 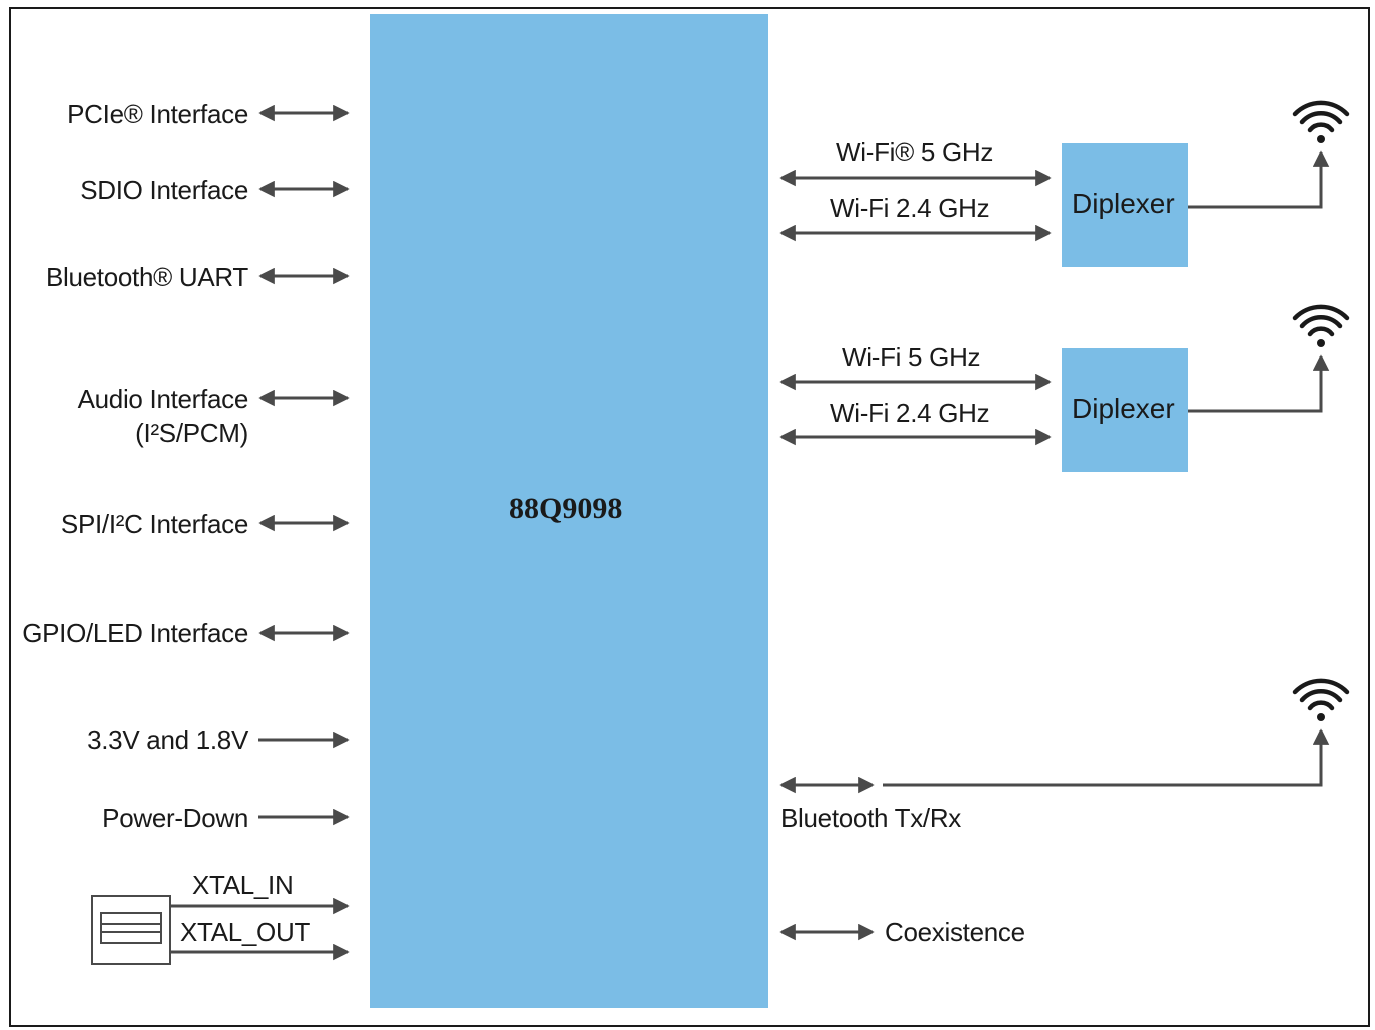 What do you see at coordinates (1106, 757) in the screenshot?
I see `bluetooth-feed` at bounding box center [1106, 757].